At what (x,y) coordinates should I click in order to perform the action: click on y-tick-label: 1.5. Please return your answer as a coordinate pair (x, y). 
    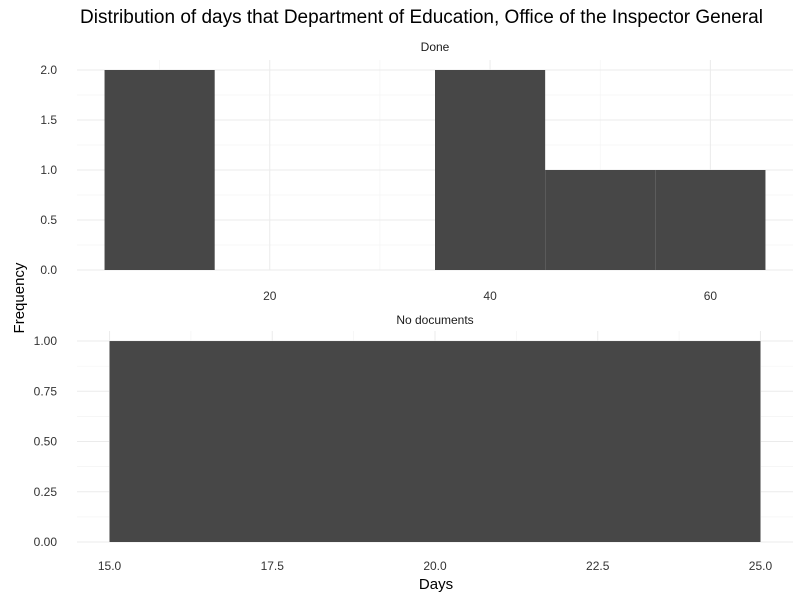
    Looking at the image, I should click on (48, 120).